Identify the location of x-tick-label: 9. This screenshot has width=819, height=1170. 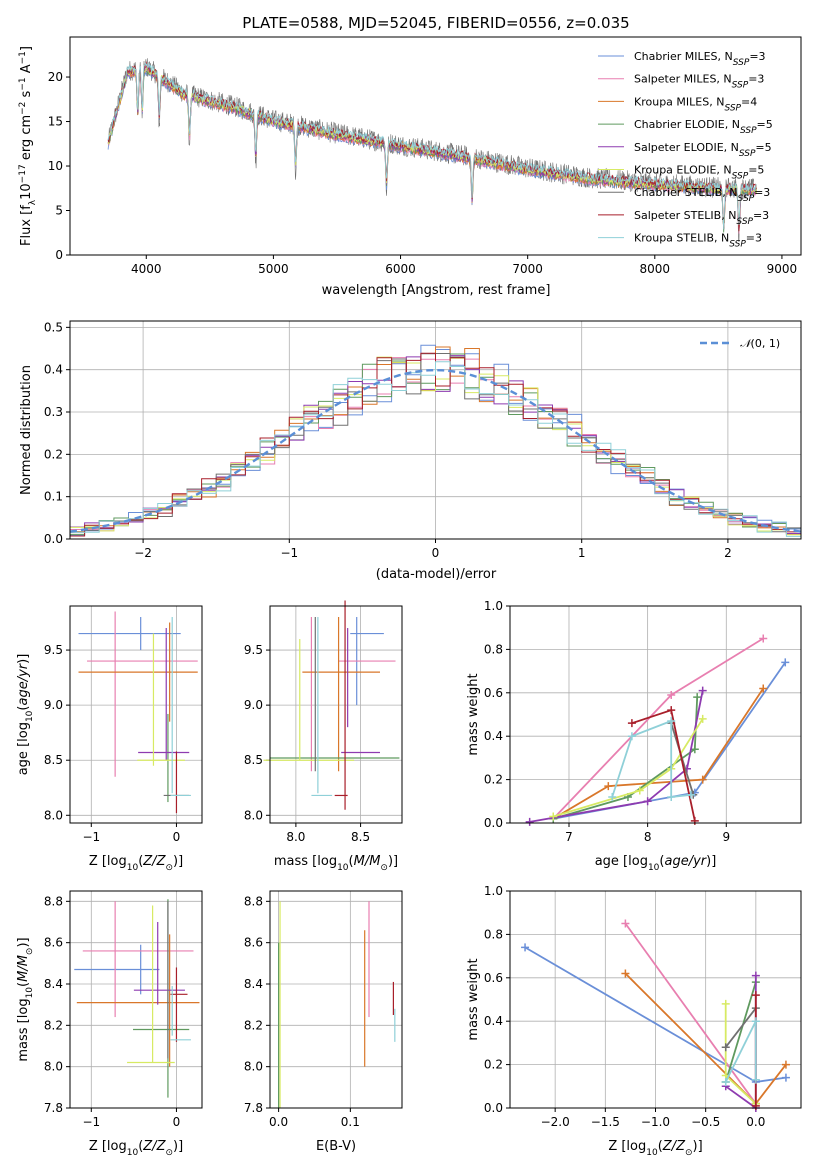
(726, 837).